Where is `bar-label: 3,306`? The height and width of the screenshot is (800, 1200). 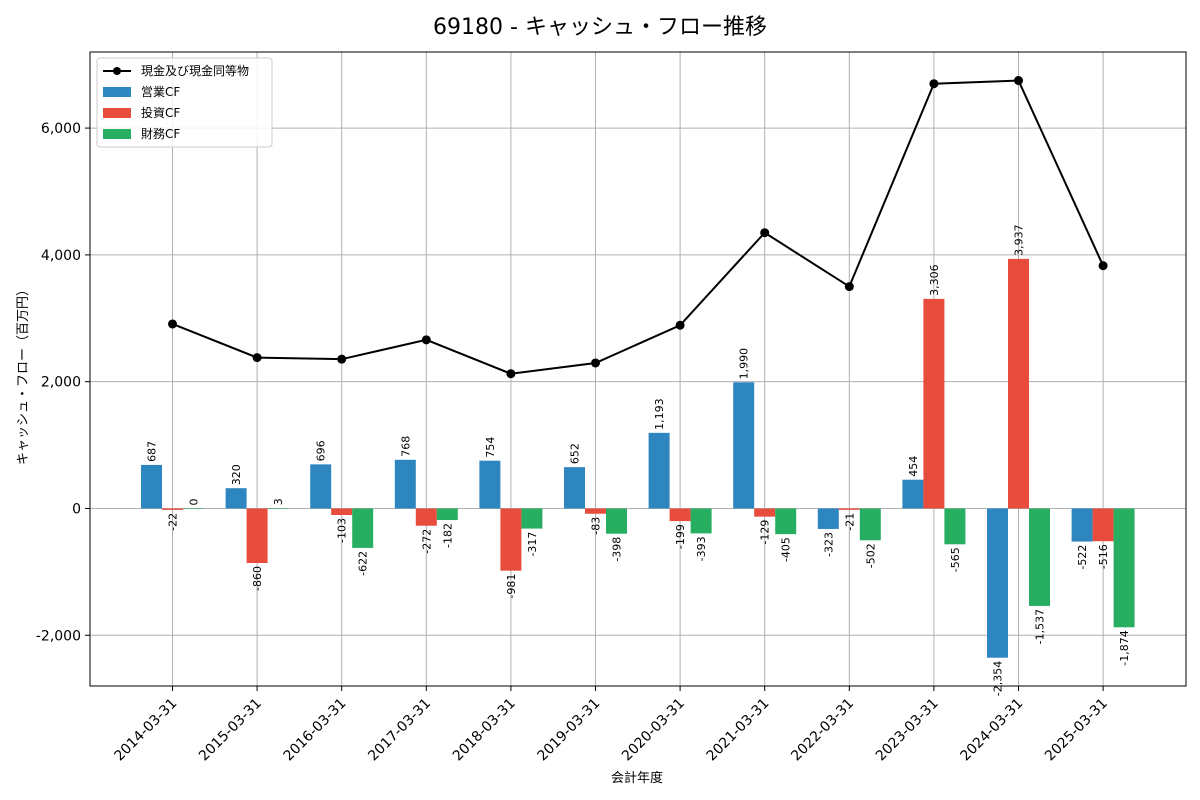
bar-label: 3,306 is located at coordinates (934, 280).